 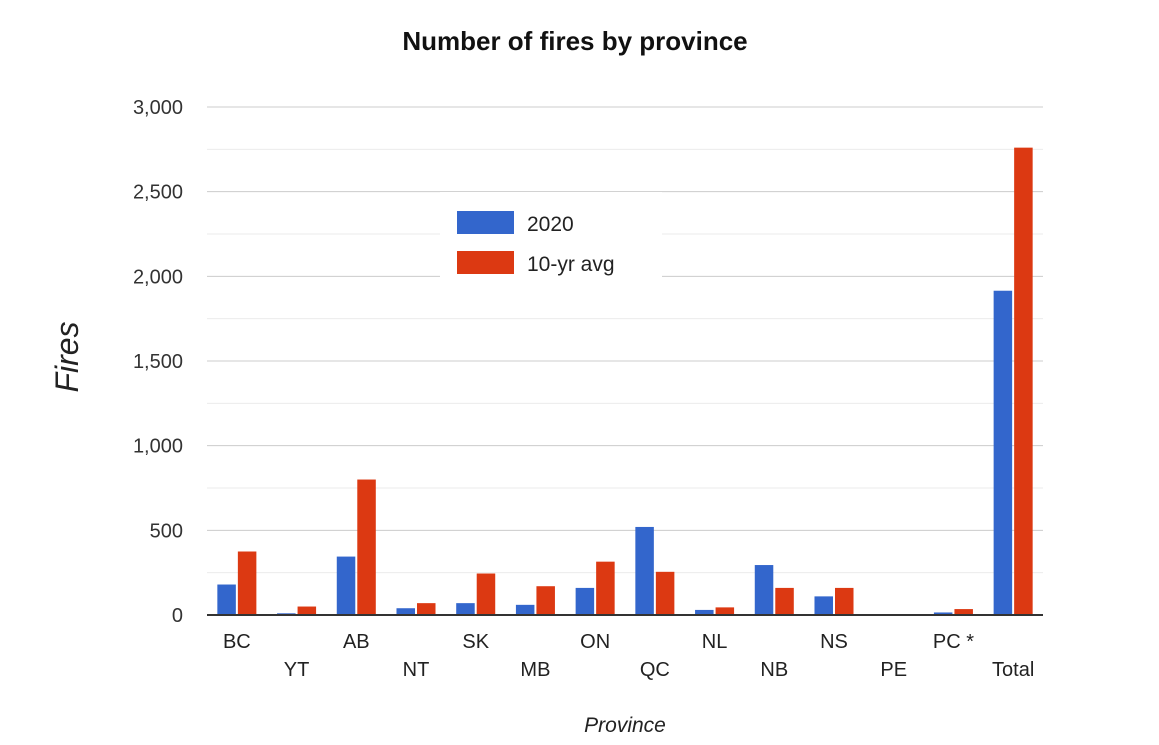 I want to click on y-tick-label: 500, so click(x=166, y=531).